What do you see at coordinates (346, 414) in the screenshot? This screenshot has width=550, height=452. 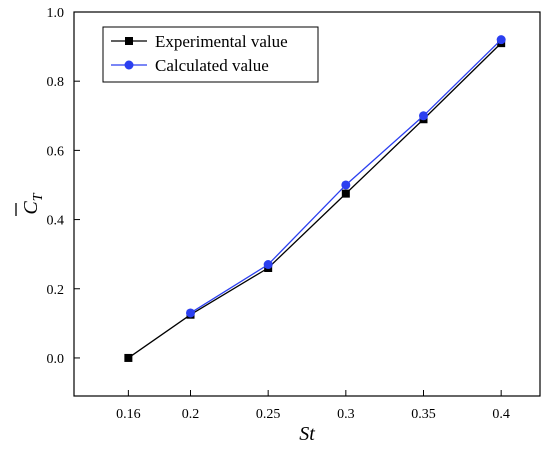 I see `x-tick-label: 0.3` at bounding box center [346, 414].